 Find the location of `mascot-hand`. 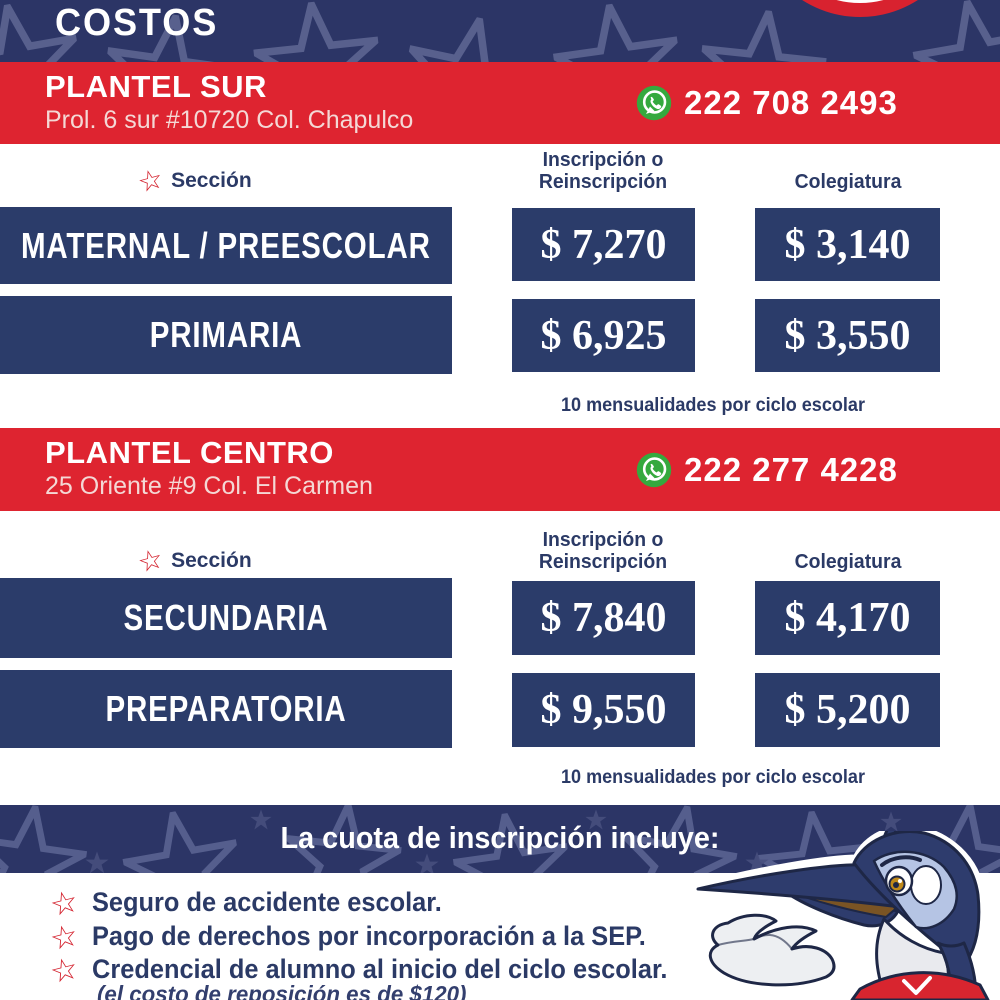

mascot-hand is located at coordinates (772, 950).